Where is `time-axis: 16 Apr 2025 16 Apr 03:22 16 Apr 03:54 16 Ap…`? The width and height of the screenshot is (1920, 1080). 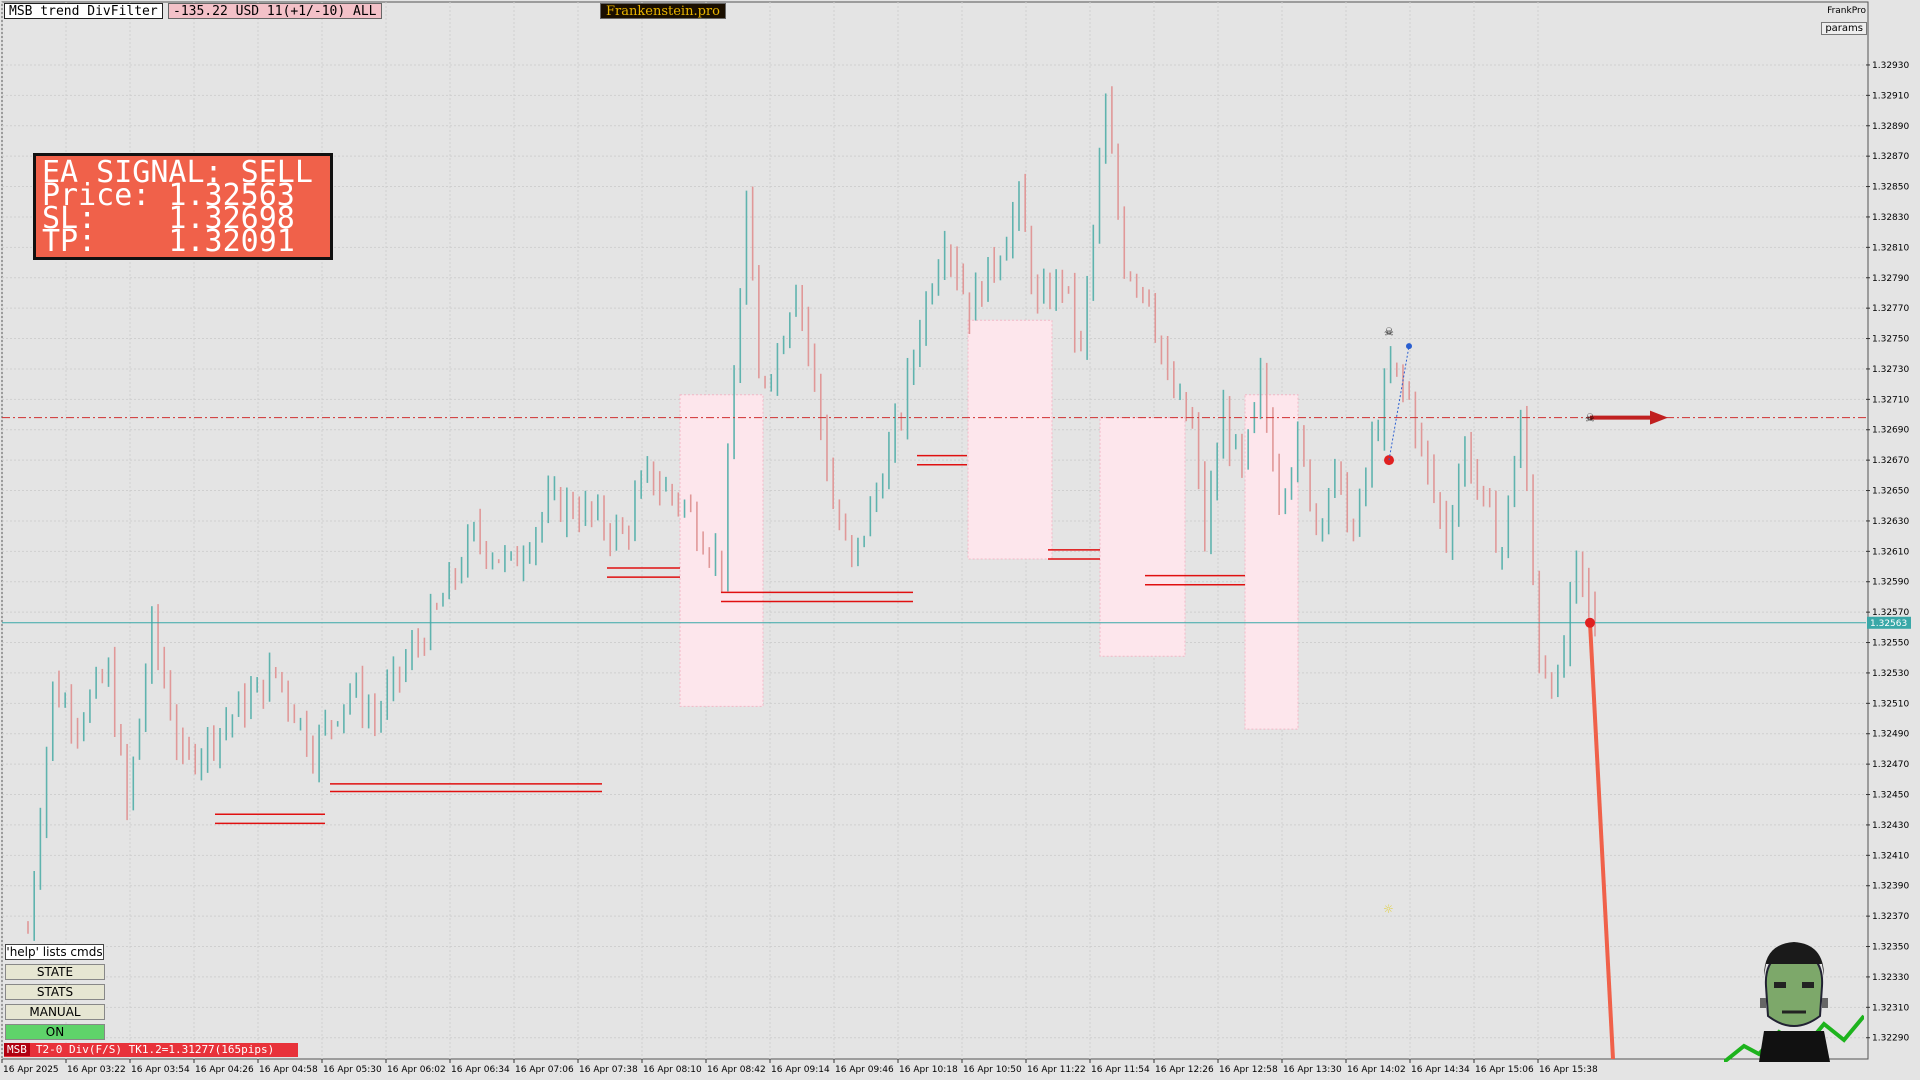 time-axis: 16 Apr 2025 16 Apr 03:22 16 Apr 03:54 16 Ap… is located at coordinates (799, 1067).